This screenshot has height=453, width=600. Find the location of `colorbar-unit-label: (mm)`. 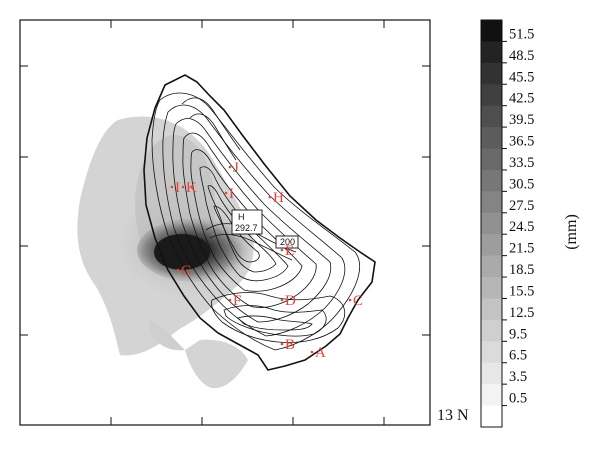

colorbar-unit-label: (mm) is located at coordinates (571, 232).